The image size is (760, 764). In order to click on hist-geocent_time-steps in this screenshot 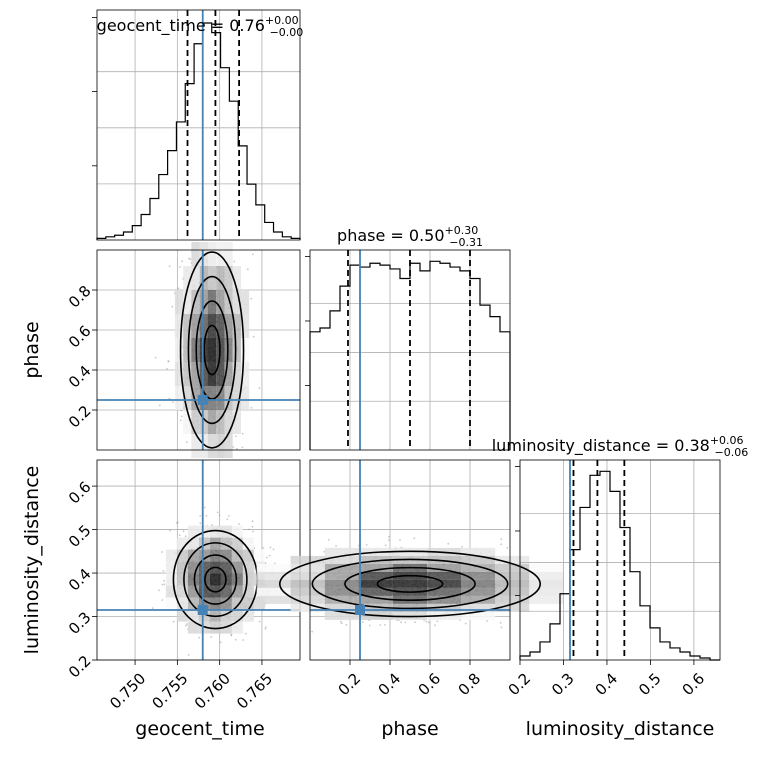, I will do `click(198, 131)`.